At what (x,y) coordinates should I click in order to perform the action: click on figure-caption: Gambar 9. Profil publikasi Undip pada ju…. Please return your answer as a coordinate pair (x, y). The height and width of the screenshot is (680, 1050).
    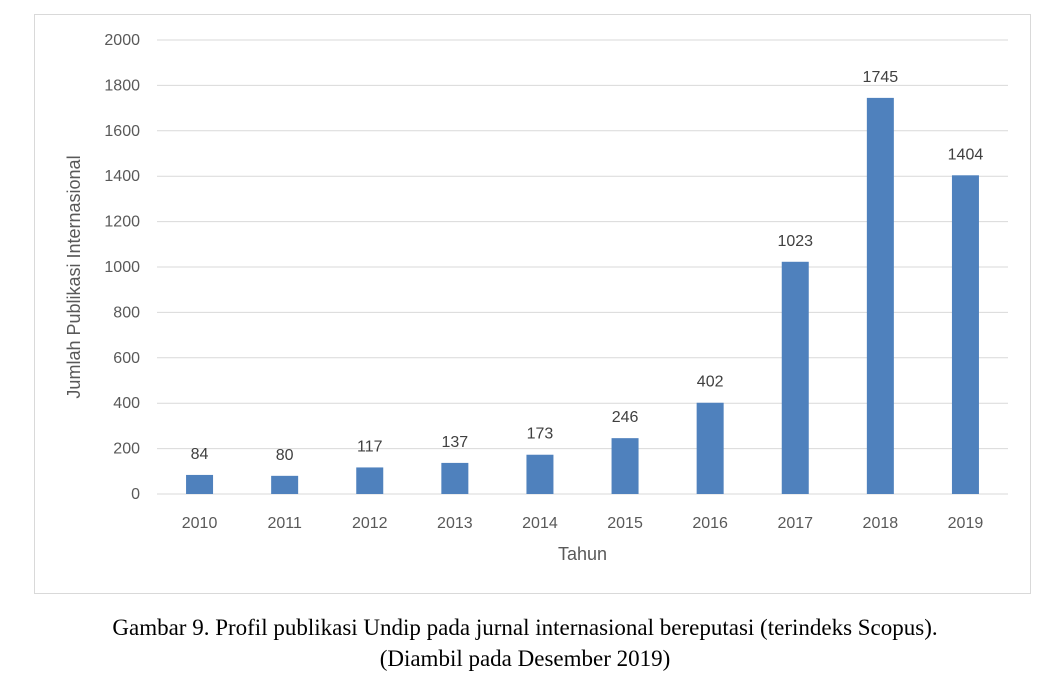
    Looking at the image, I should click on (525, 643).